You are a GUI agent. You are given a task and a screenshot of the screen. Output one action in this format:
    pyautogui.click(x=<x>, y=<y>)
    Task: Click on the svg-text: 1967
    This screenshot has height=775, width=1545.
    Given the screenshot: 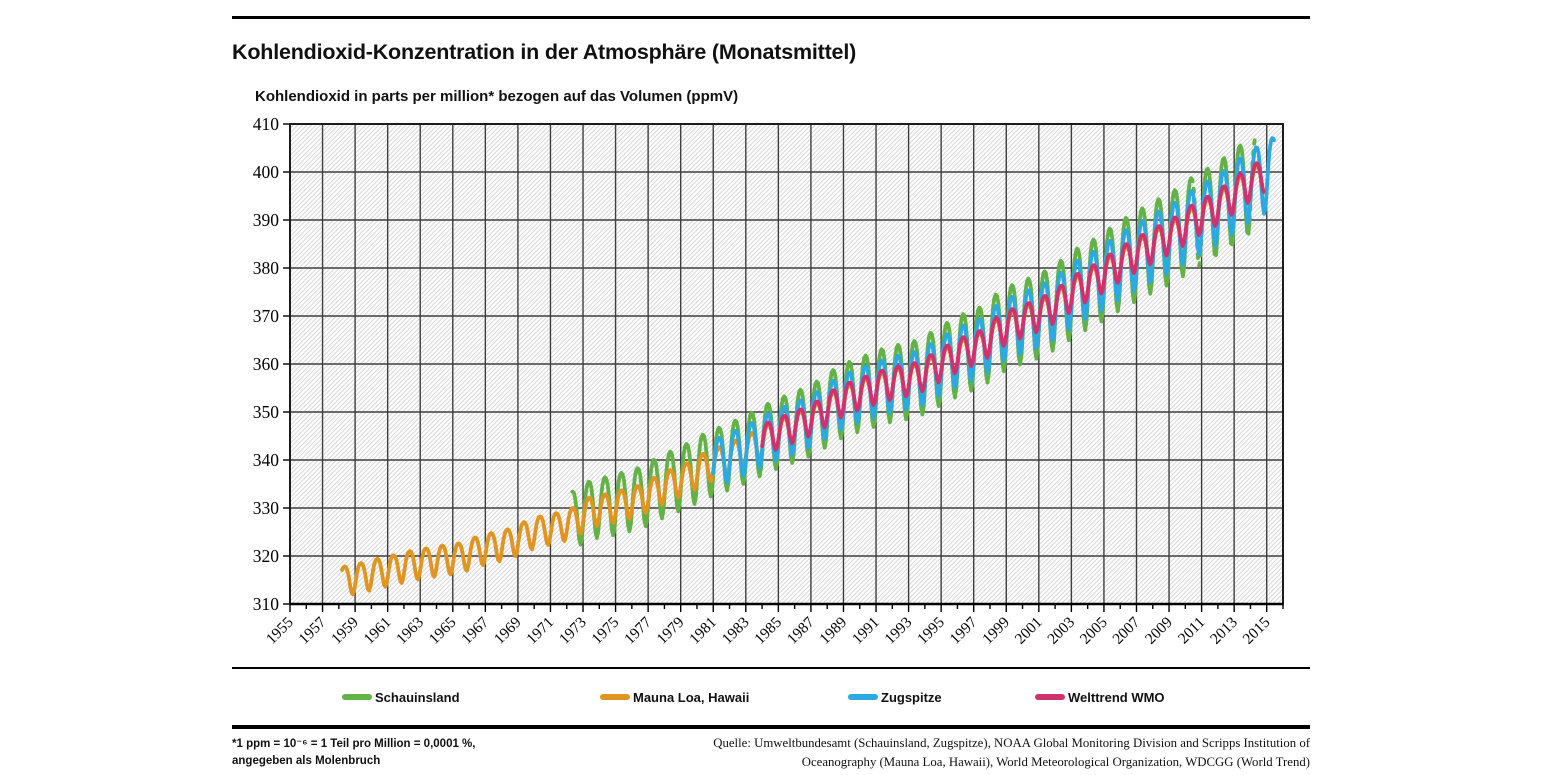 What is the action you would take?
    pyautogui.click(x=475, y=631)
    